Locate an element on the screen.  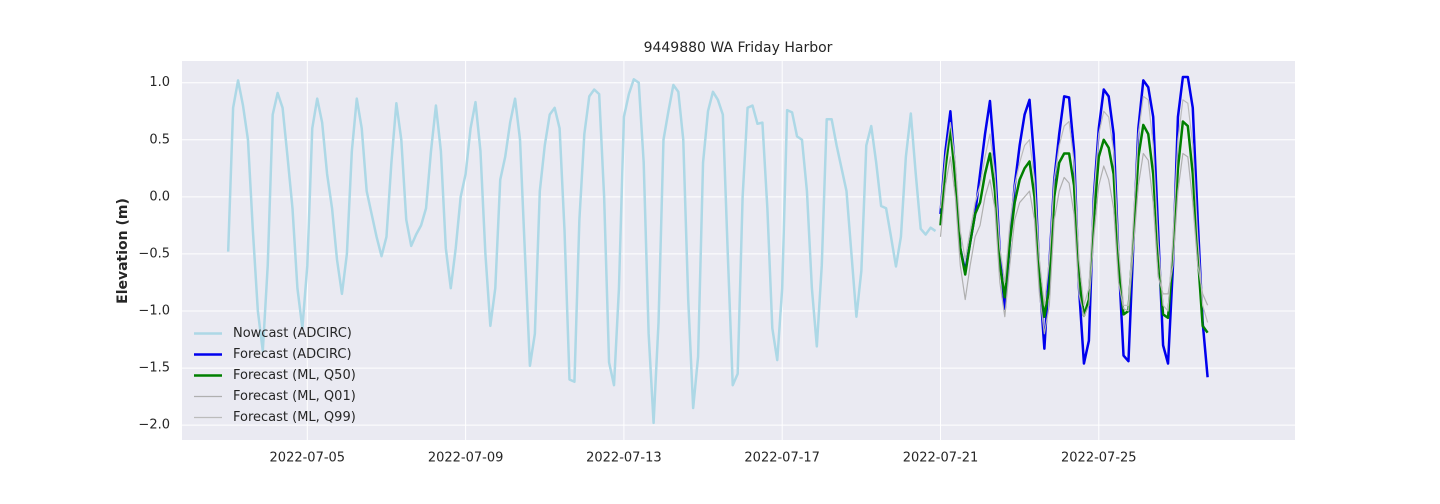
y-tick-label: 1.0 is located at coordinates (159, 82).